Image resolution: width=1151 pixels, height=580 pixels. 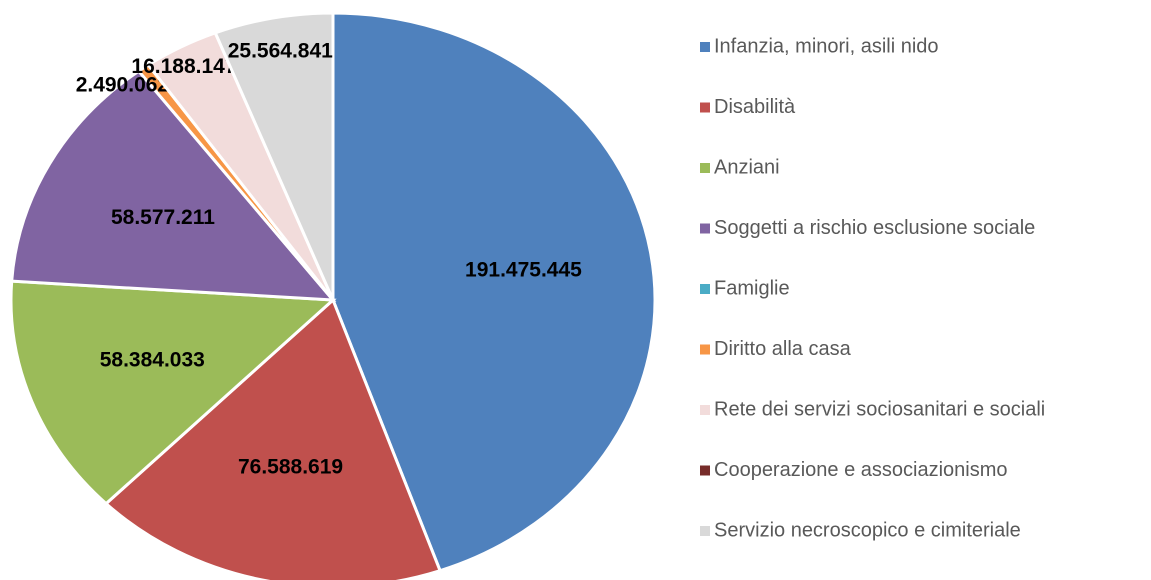 I want to click on data-label: 58.577.211, so click(x=163, y=217).